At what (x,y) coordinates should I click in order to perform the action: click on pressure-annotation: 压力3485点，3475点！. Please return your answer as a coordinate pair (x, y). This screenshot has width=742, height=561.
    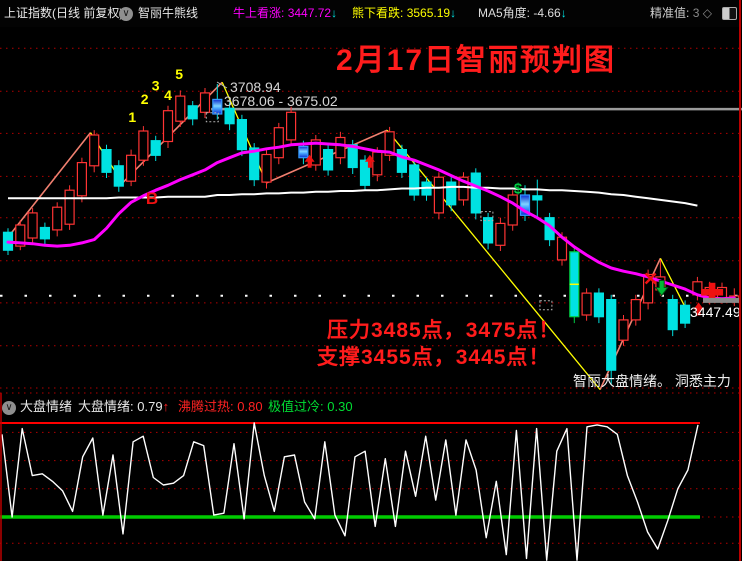
    Looking at the image, I should click on (444, 330).